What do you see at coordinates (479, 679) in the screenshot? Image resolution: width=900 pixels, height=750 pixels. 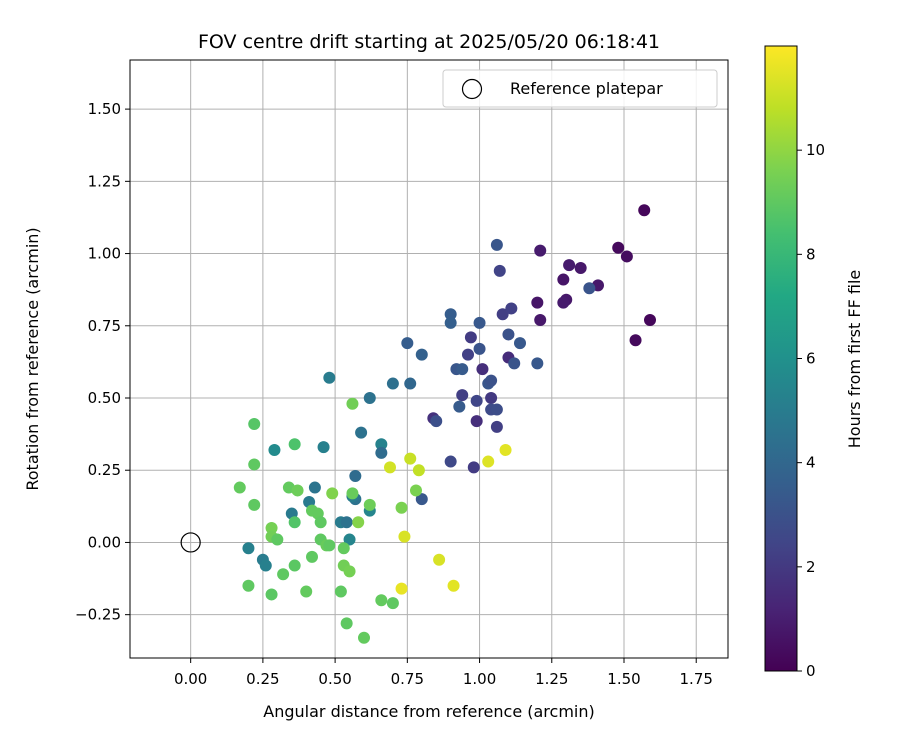 I see `x-tick-label: 1.00` at bounding box center [479, 679].